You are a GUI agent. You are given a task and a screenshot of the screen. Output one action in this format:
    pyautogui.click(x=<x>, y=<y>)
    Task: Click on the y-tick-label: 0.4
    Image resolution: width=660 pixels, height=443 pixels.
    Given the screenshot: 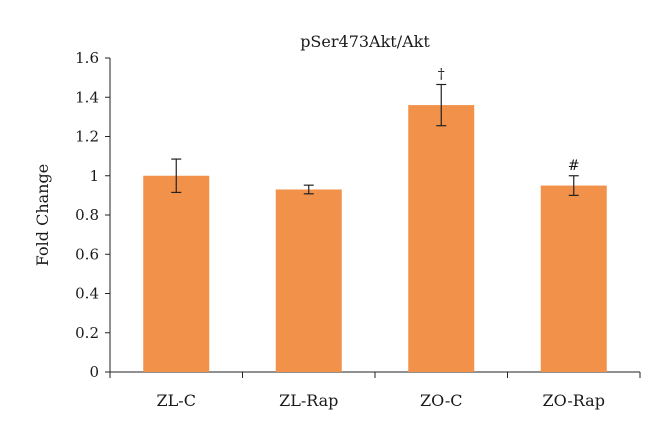 What is the action you would take?
    pyautogui.click(x=87, y=294)
    